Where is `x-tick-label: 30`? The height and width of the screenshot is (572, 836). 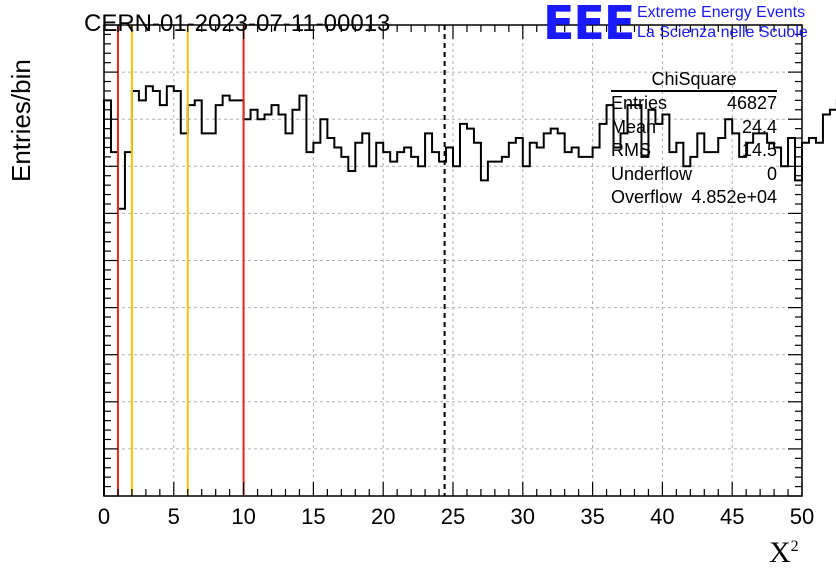 x-tick-label: 30 is located at coordinates (523, 516).